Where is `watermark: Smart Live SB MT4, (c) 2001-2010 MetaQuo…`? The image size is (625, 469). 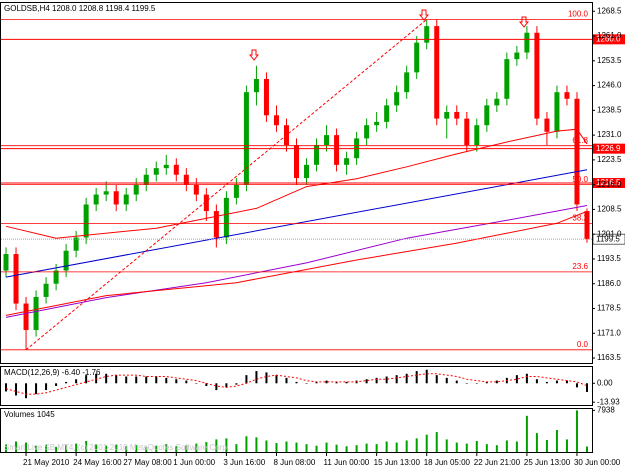
watermark: Smart Live SB MT4, (c) 2001-2010 MetaQuo… is located at coordinates (116, 447).